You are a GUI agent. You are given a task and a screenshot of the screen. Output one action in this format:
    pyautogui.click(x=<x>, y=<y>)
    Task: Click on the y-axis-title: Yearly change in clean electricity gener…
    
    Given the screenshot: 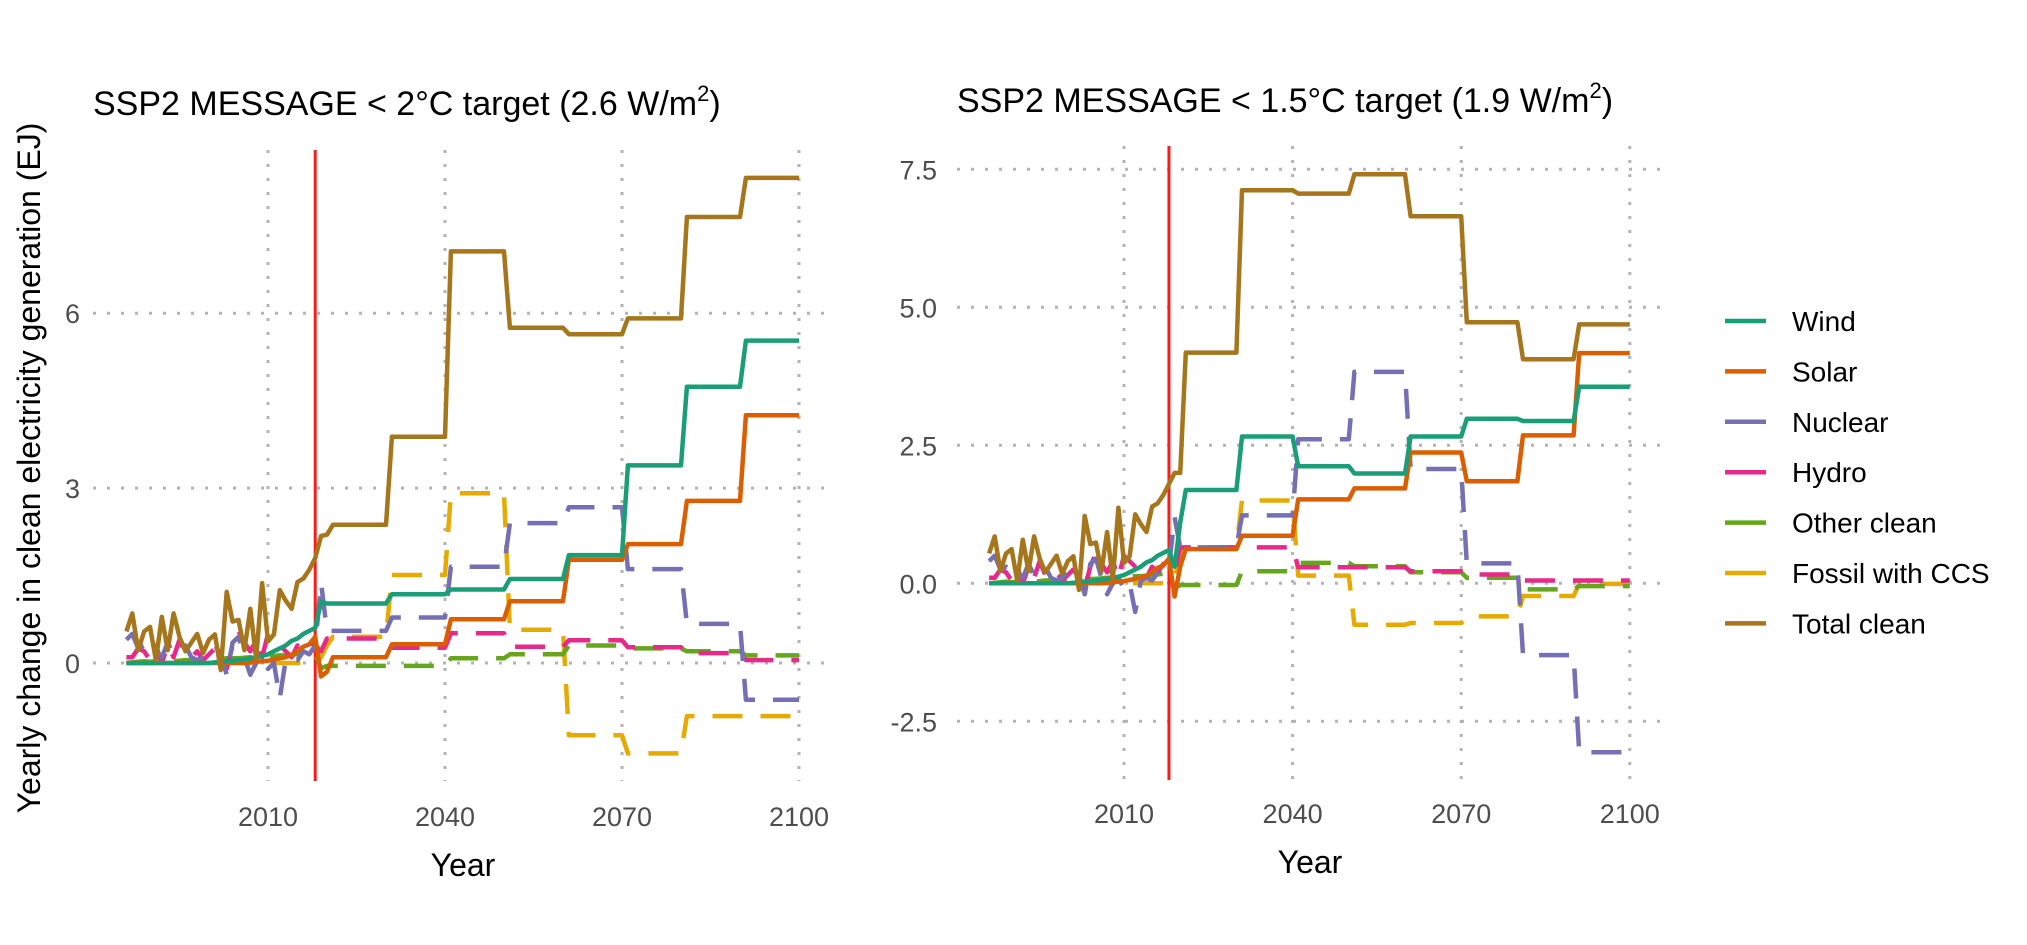 What is the action you would take?
    pyautogui.click(x=29, y=468)
    